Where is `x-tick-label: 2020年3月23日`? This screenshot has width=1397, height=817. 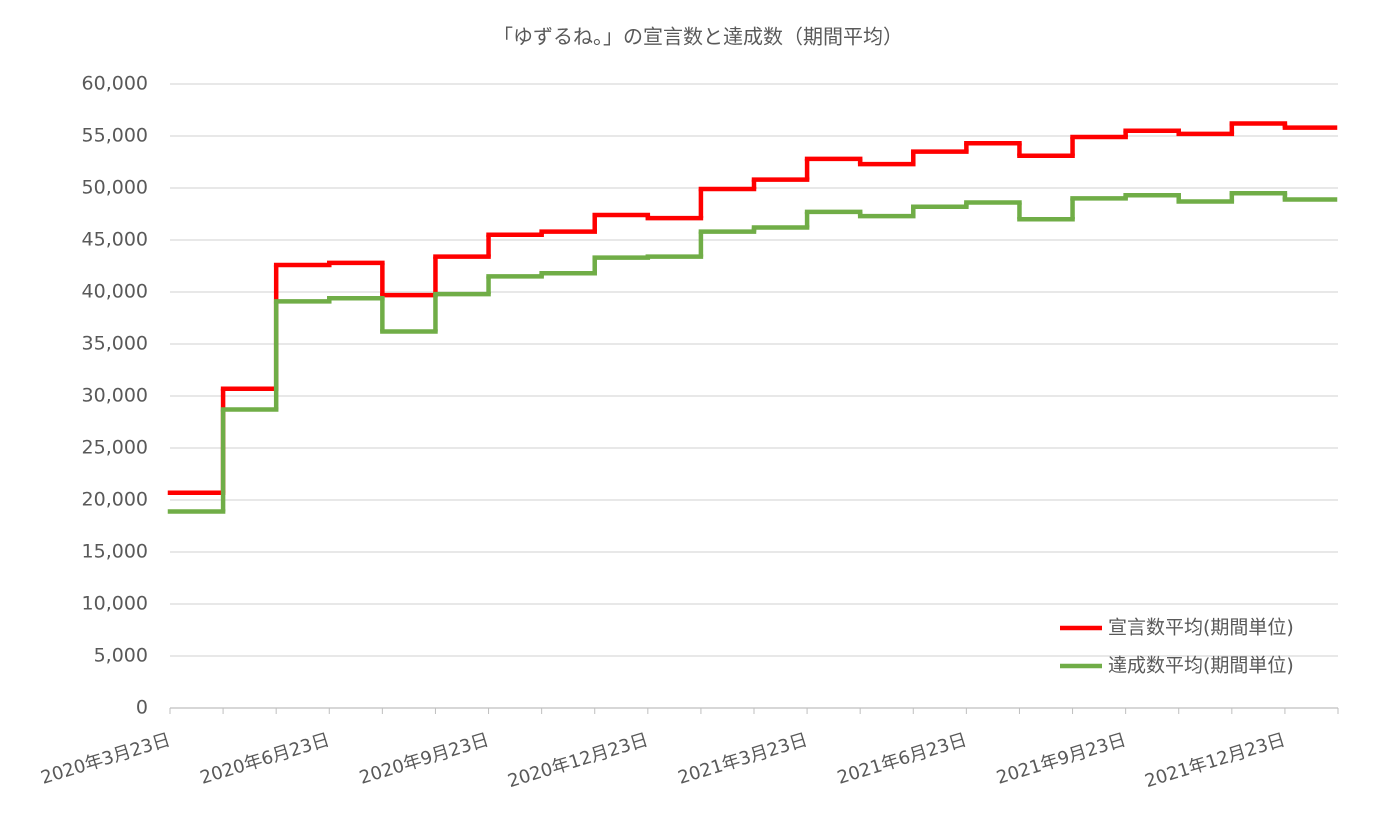
x-tick-label: 2020年3月23日 is located at coordinates (105, 758).